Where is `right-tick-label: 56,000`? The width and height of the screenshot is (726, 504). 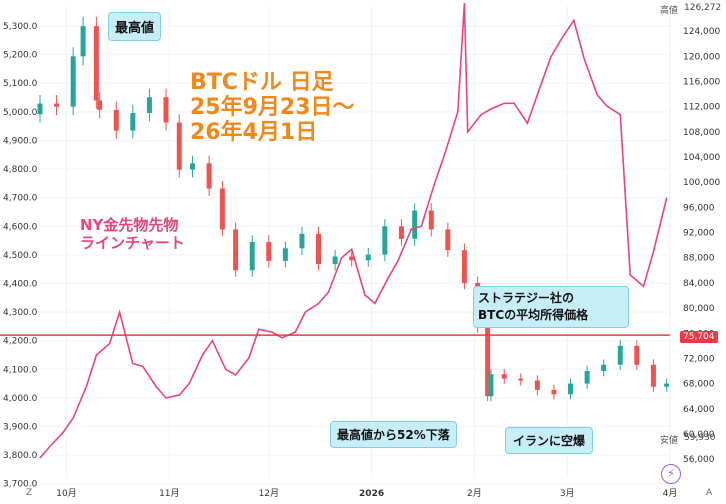 right-tick-label: 56,000 is located at coordinates (699, 460).